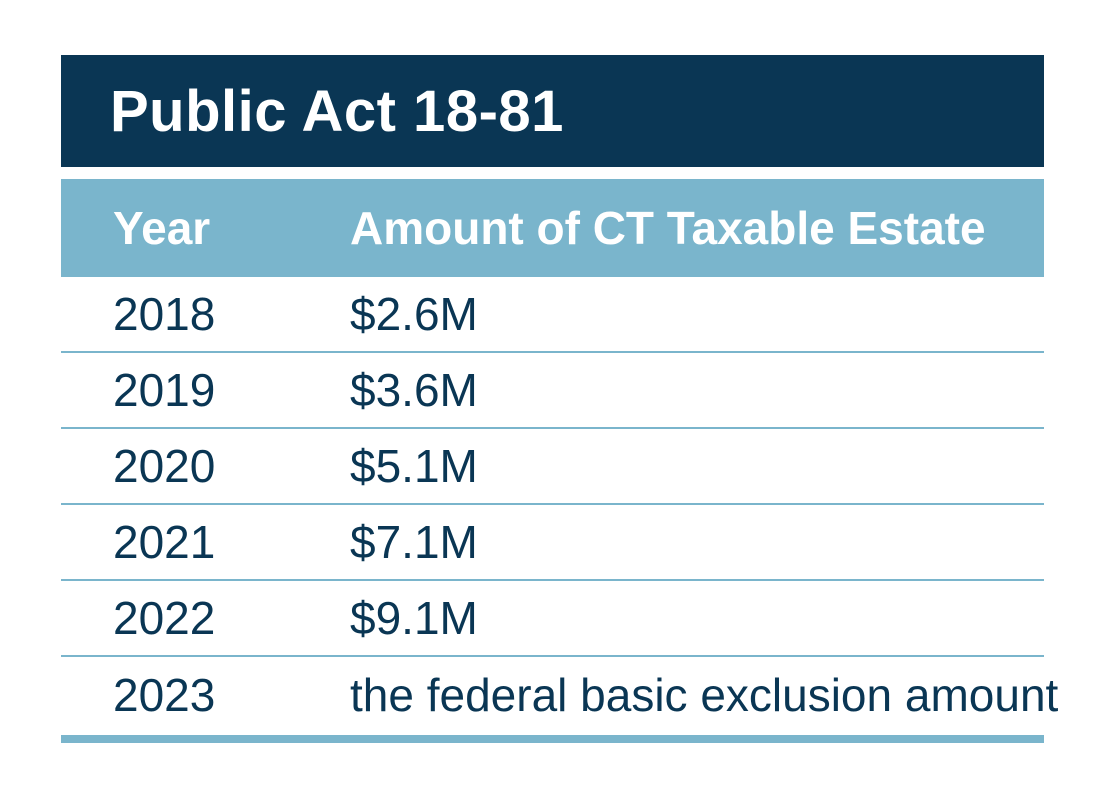 The image size is (1100, 804). I want to click on amount-cell: $3.6M, so click(414, 390).